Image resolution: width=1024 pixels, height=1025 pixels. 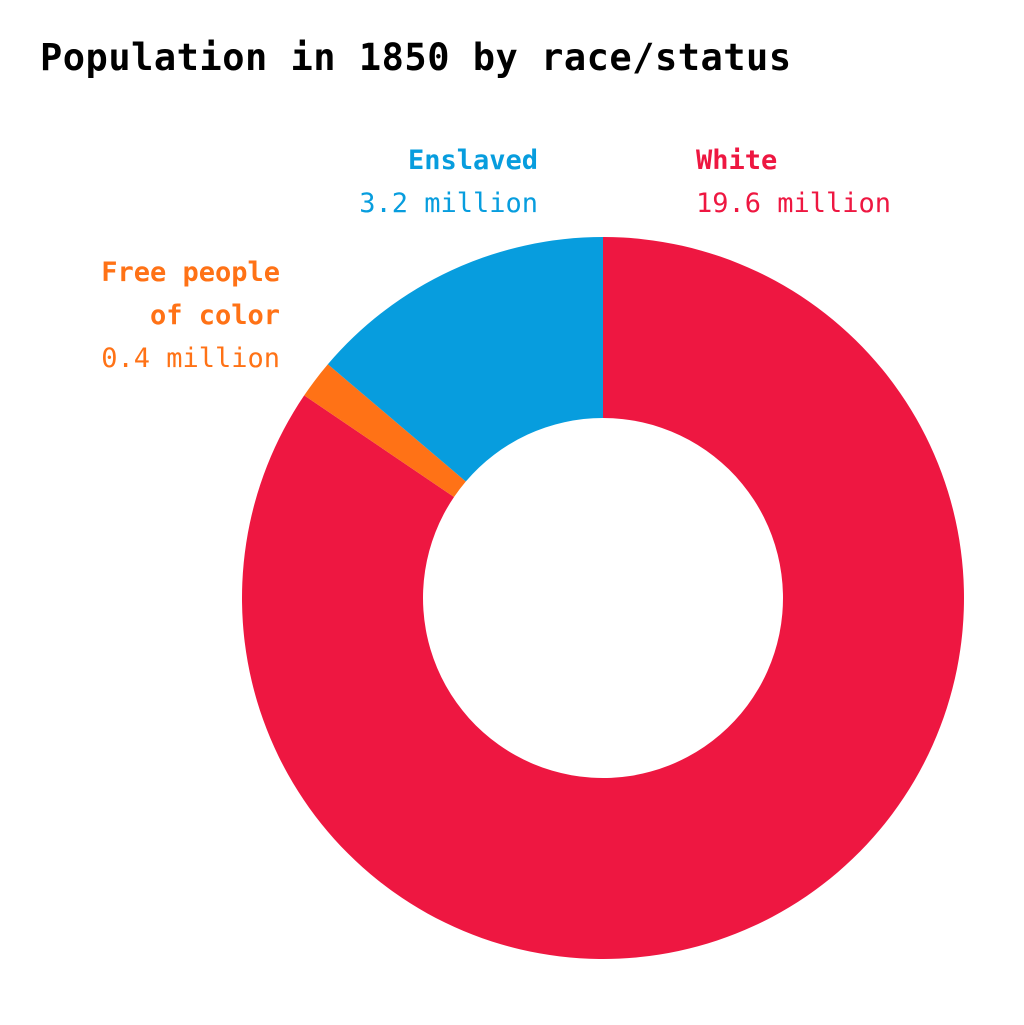 What do you see at coordinates (190, 294) in the screenshot?
I see `label-free-name: Free people of color` at bounding box center [190, 294].